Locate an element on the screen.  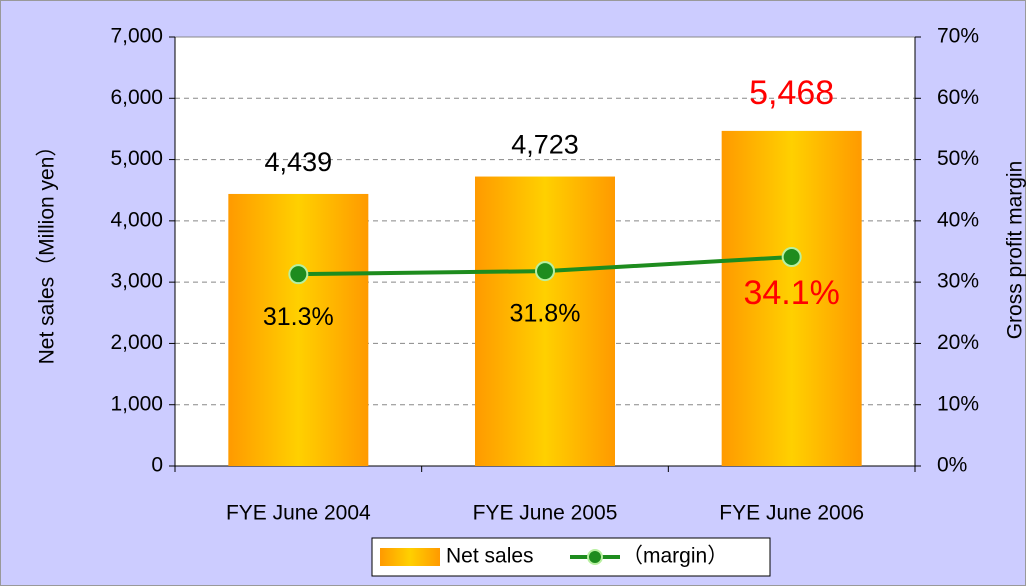
x-tick-label: FYE June 2005 is located at coordinates (545, 513).